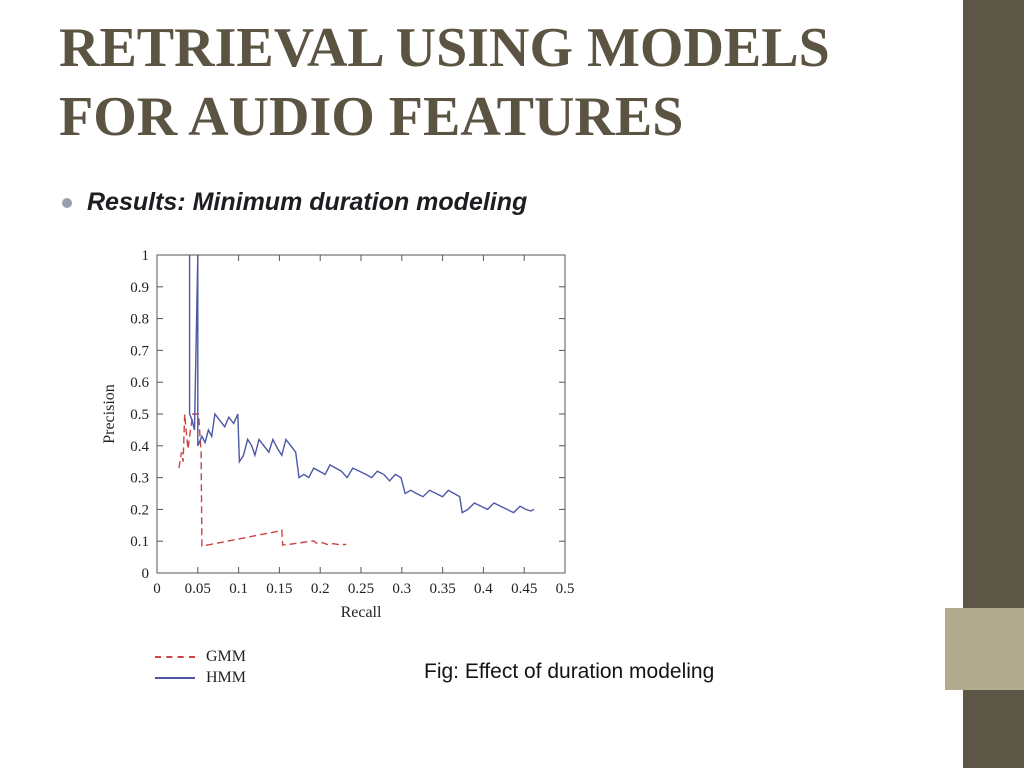 Image resolution: width=1024 pixels, height=768 pixels. Describe the element at coordinates (361, 589) in the screenshot. I see `svg-text: 0.25` at that location.